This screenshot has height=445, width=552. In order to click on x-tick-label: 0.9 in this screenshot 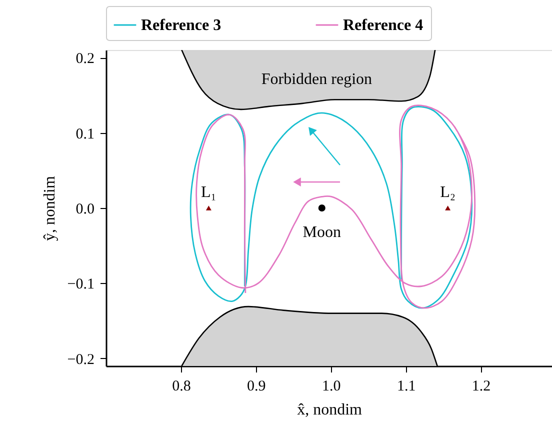, I will do `click(256, 386)`.